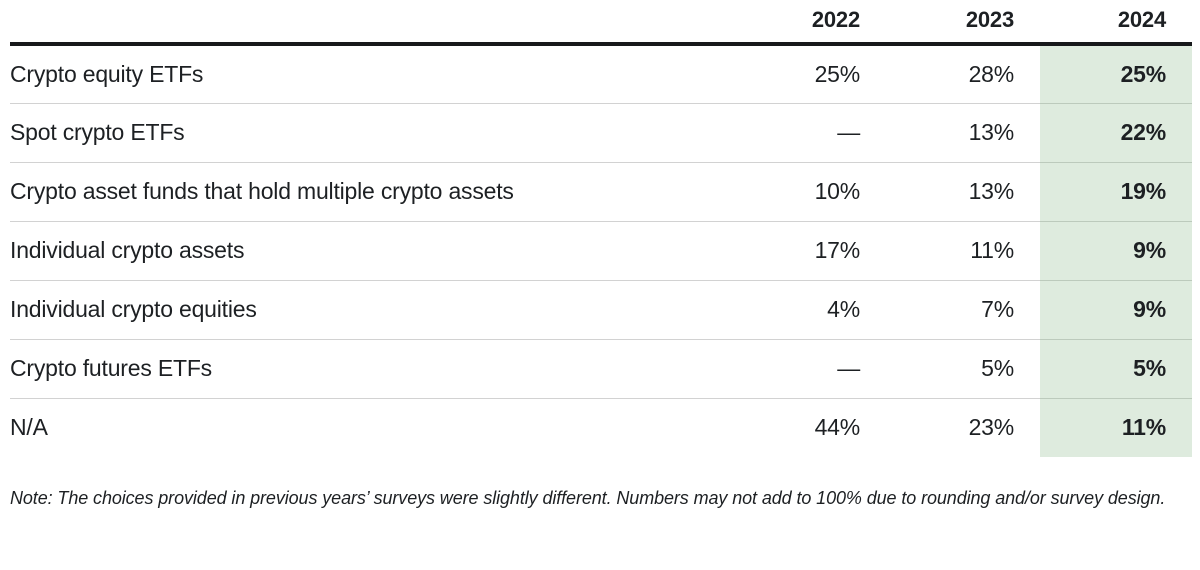 This screenshot has height=570, width=1200. I want to click on row-label: Individual crypto equities, so click(371, 310).